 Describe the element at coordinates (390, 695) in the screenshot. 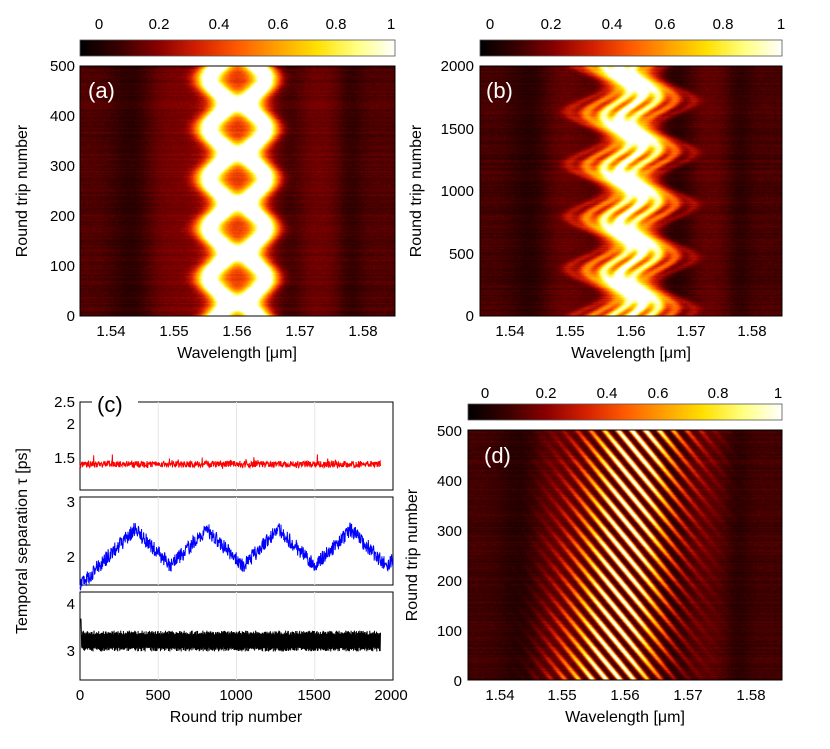

I see `x-tick: 2000` at that location.